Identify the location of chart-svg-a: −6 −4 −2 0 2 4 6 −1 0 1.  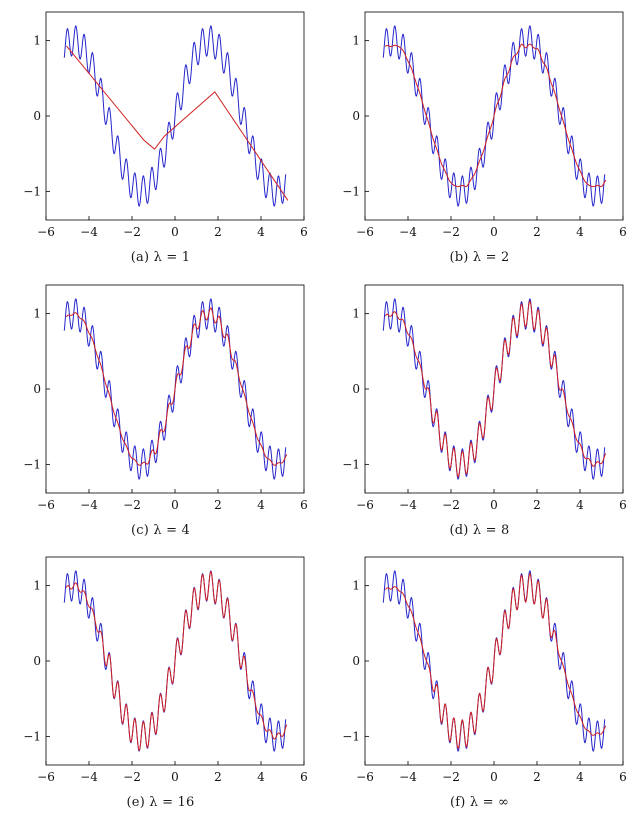
(165, 125).